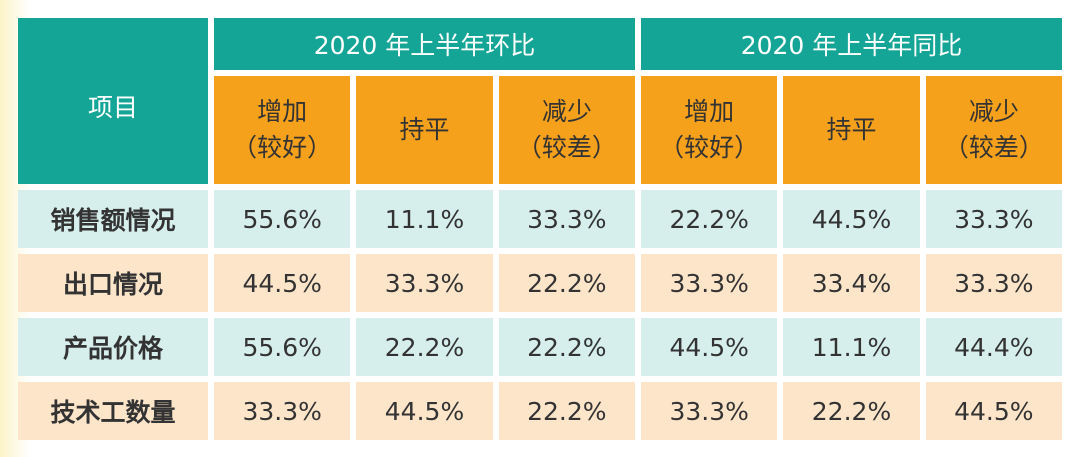  What do you see at coordinates (113, 283) in the screenshot?
I see `row-label: 出口情况` at bounding box center [113, 283].